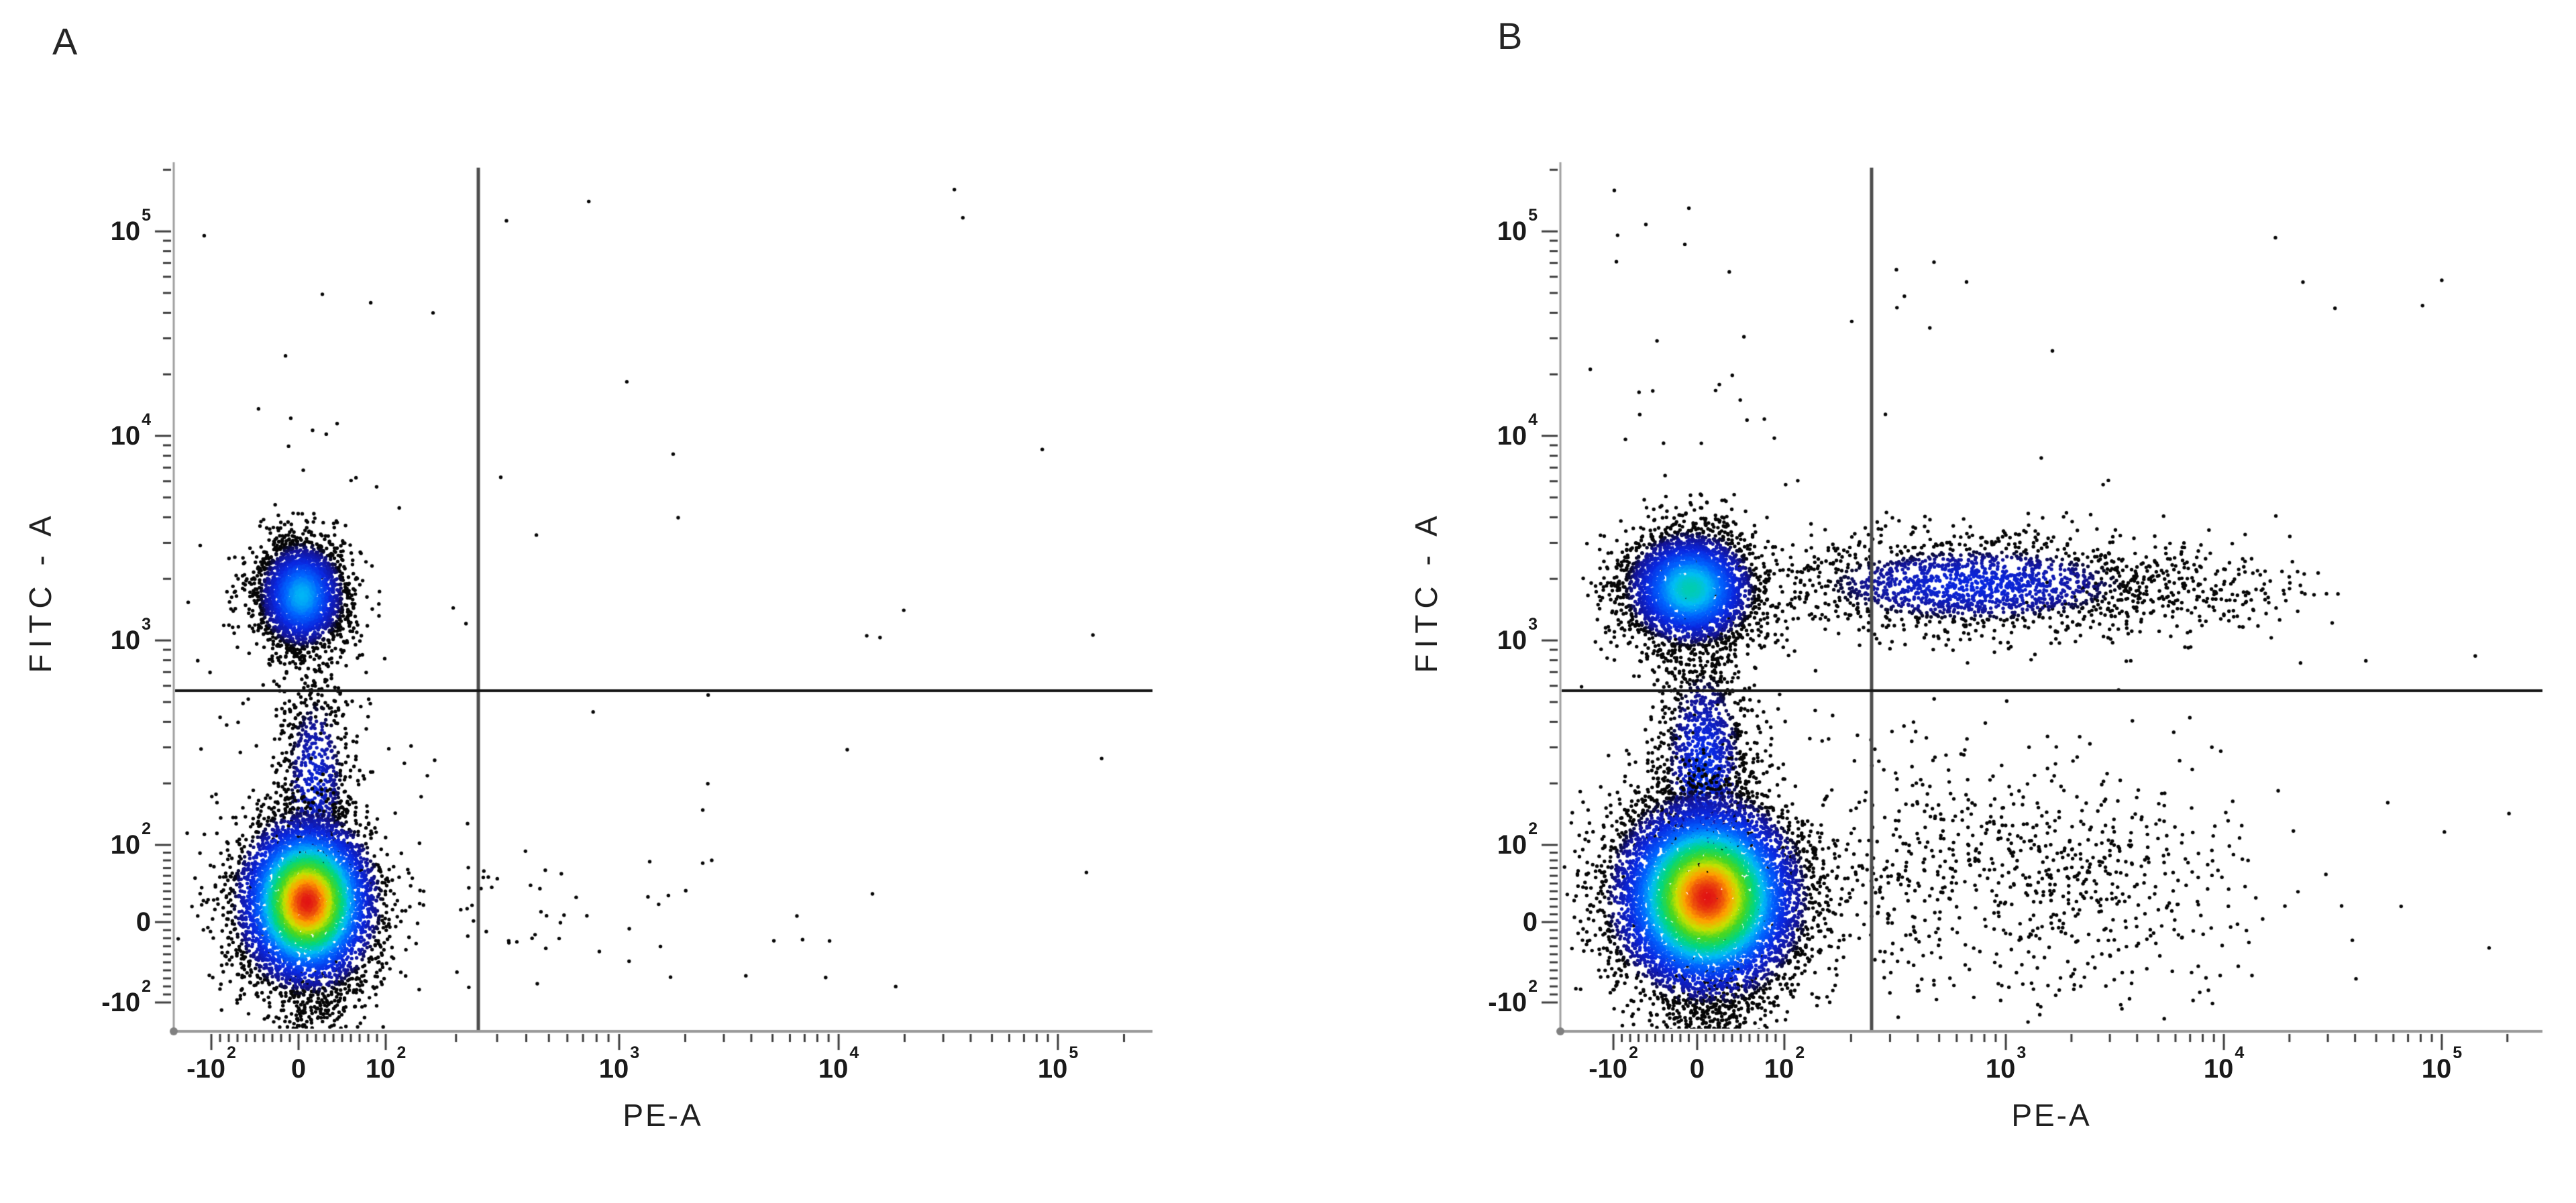  Describe the element at coordinates (1510, 36) in the screenshot. I see `panel-label-b: B` at that location.